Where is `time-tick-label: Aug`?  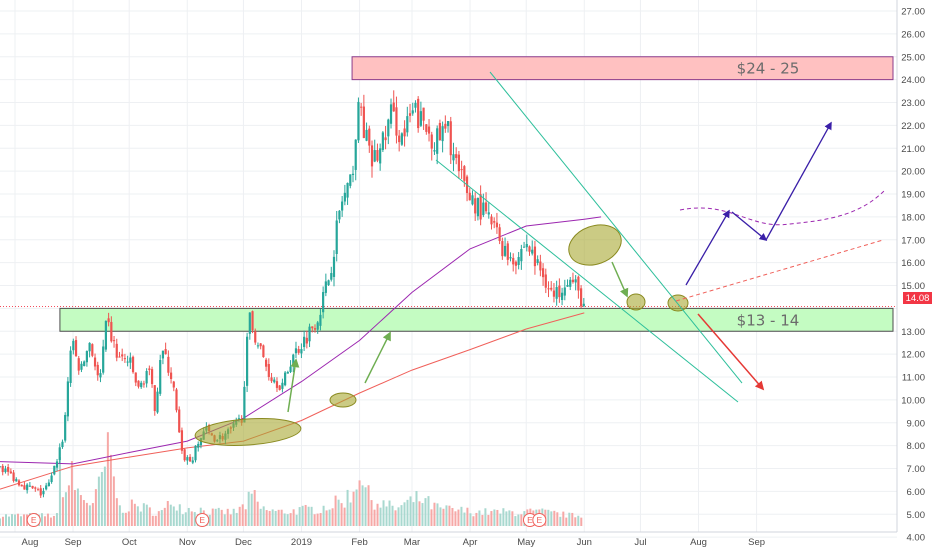 time-tick-label: Aug is located at coordinates (30, 542).